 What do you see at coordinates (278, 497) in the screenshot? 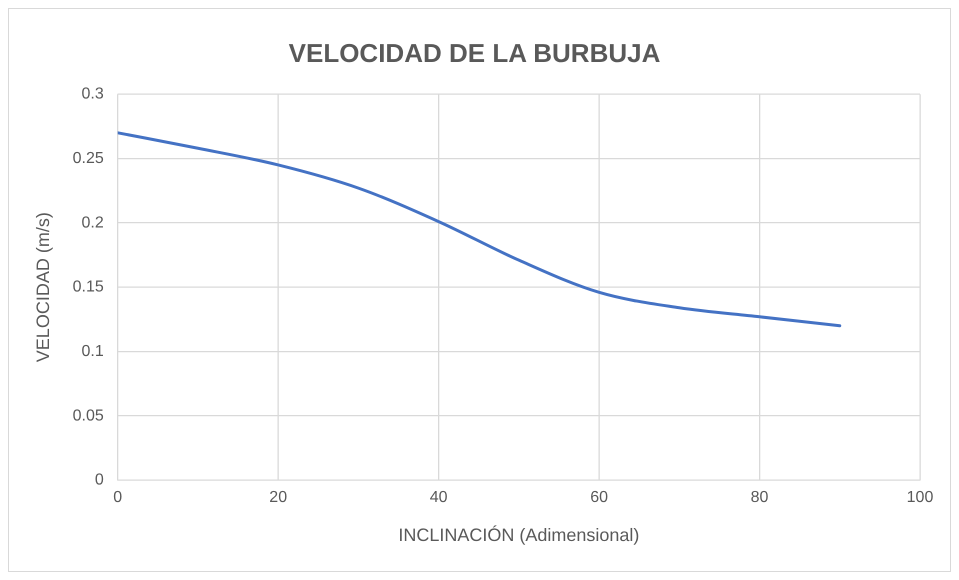
I see `x-tick-label: 20` at bounding box center [278, 497].